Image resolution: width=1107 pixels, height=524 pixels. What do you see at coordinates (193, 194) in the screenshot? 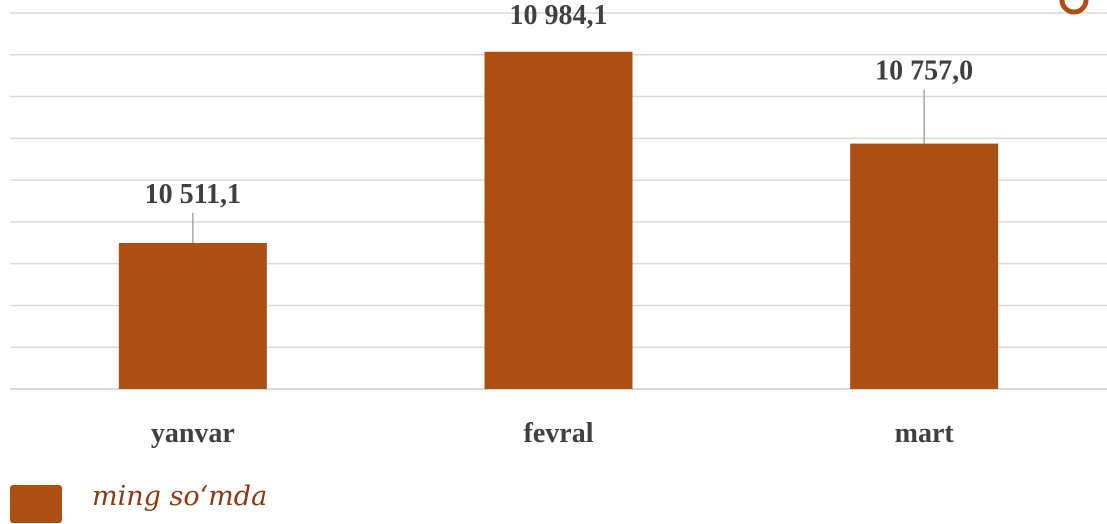
I see `data-label-yanvar: 10 511,1` at bounding box center [193, 194].